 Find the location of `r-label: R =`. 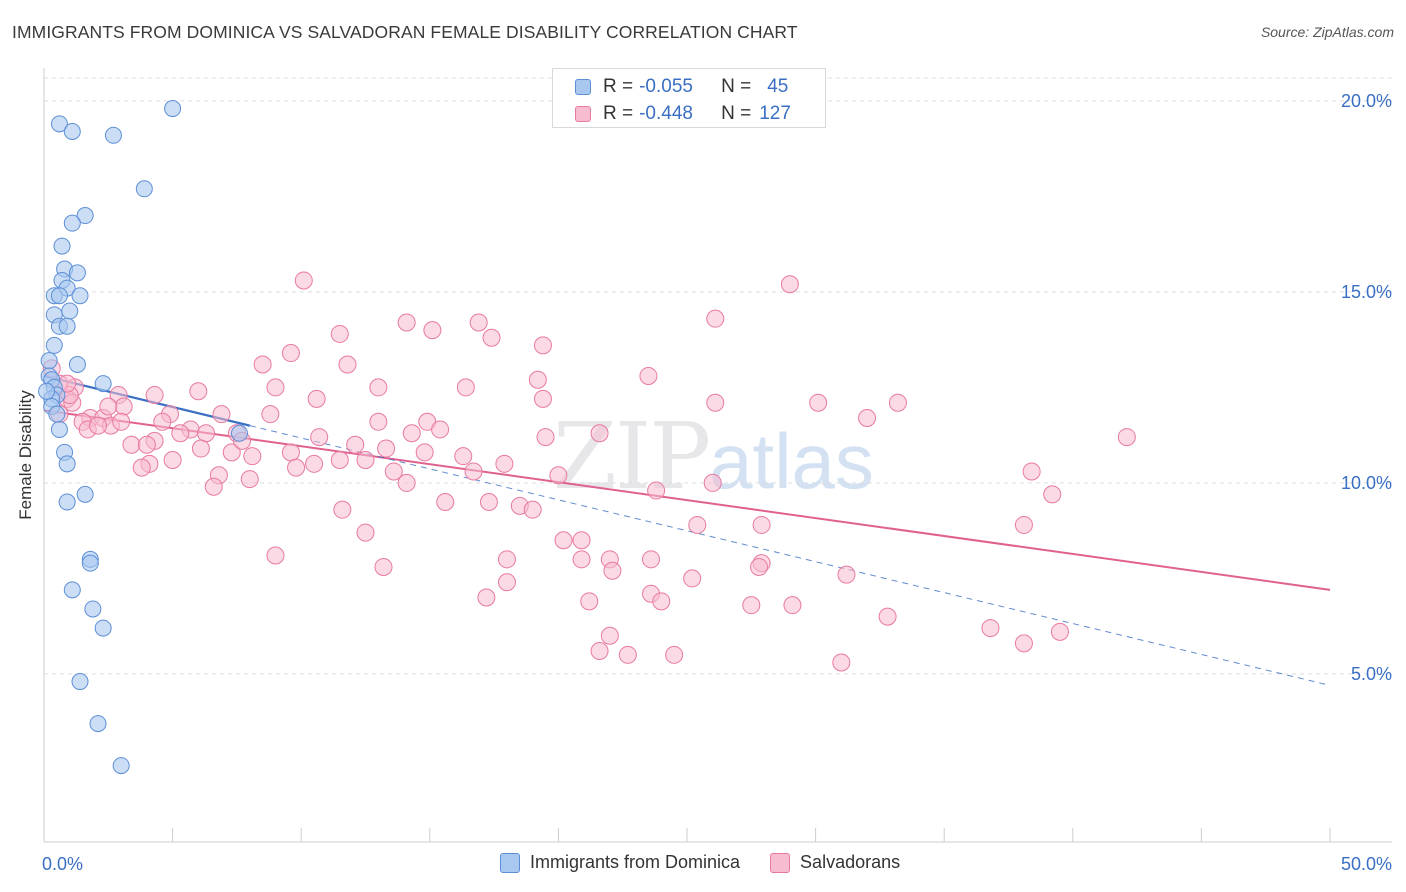

r-label: R = is located at coordinates (618, 86).